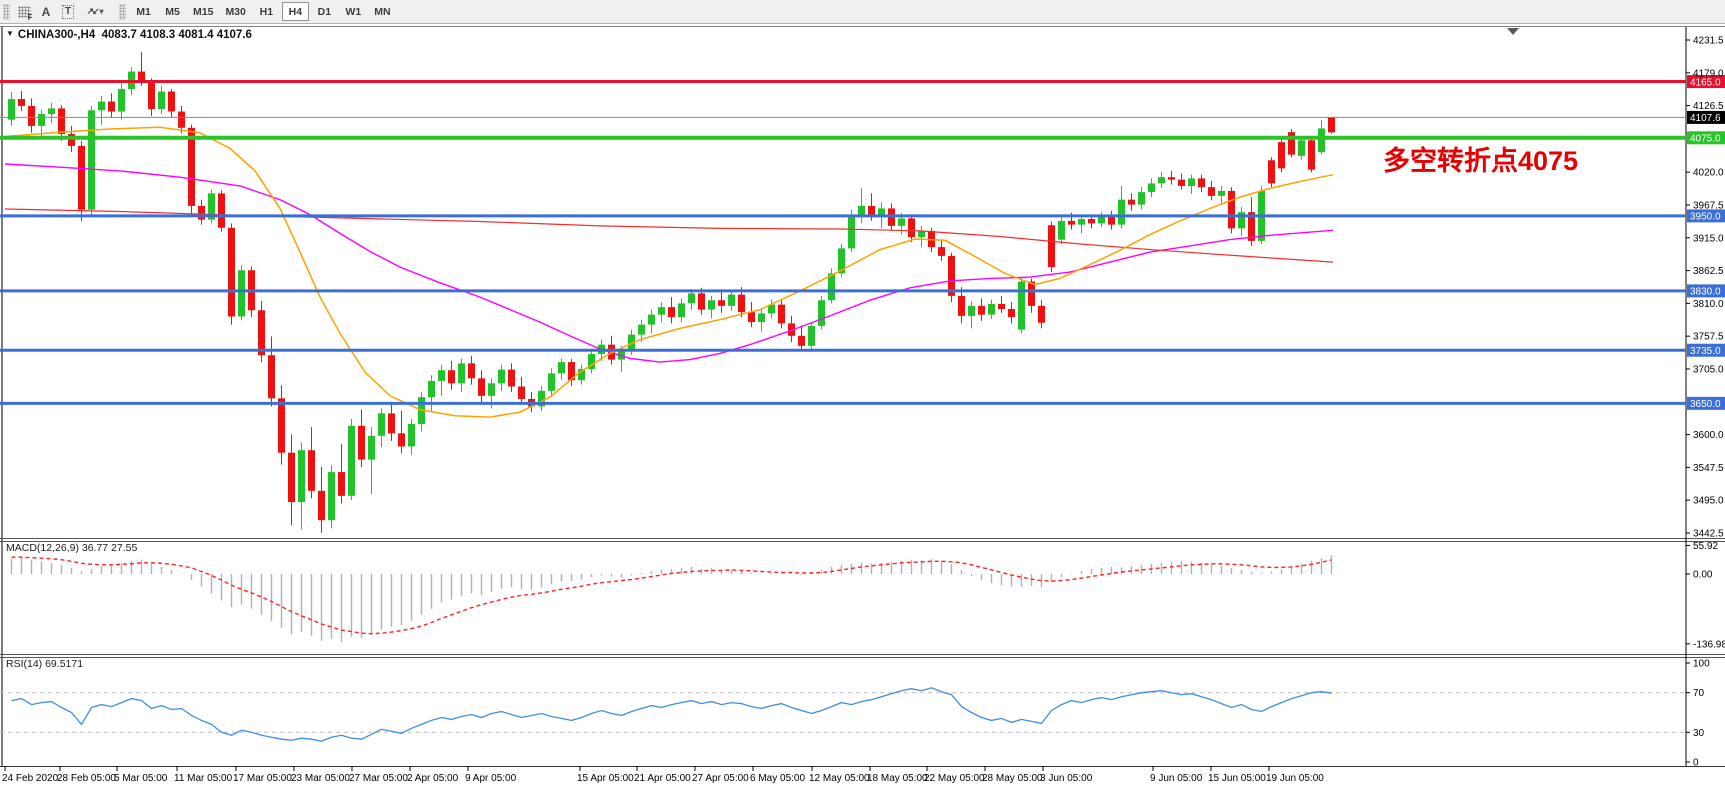 This screenshot has height=788, width=1725. I want to click on dropdown-caret-icon: ▾, so click(101, 11).